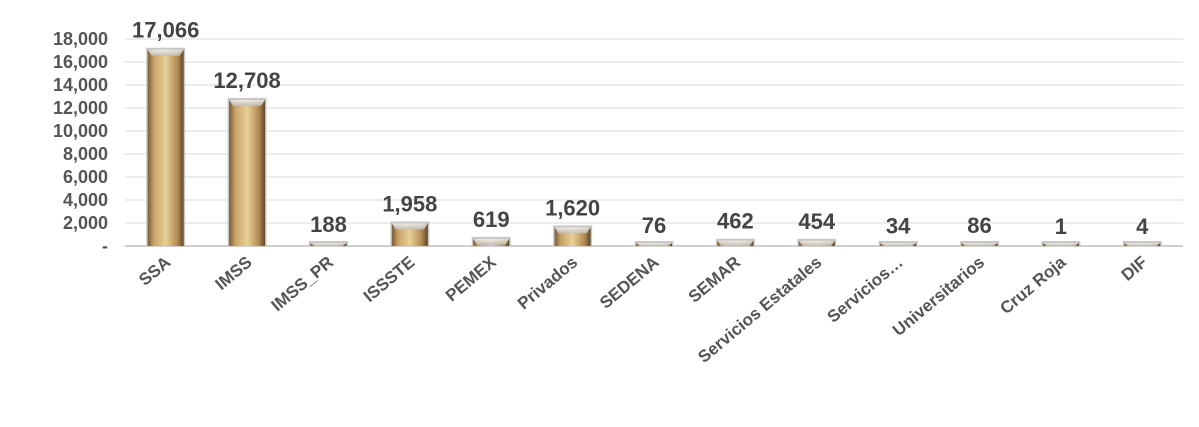  What do you see at coordinates (85, 177) in the screenshot?
I see `y-tick-label: 6,000` at bounding box center [85, 177].